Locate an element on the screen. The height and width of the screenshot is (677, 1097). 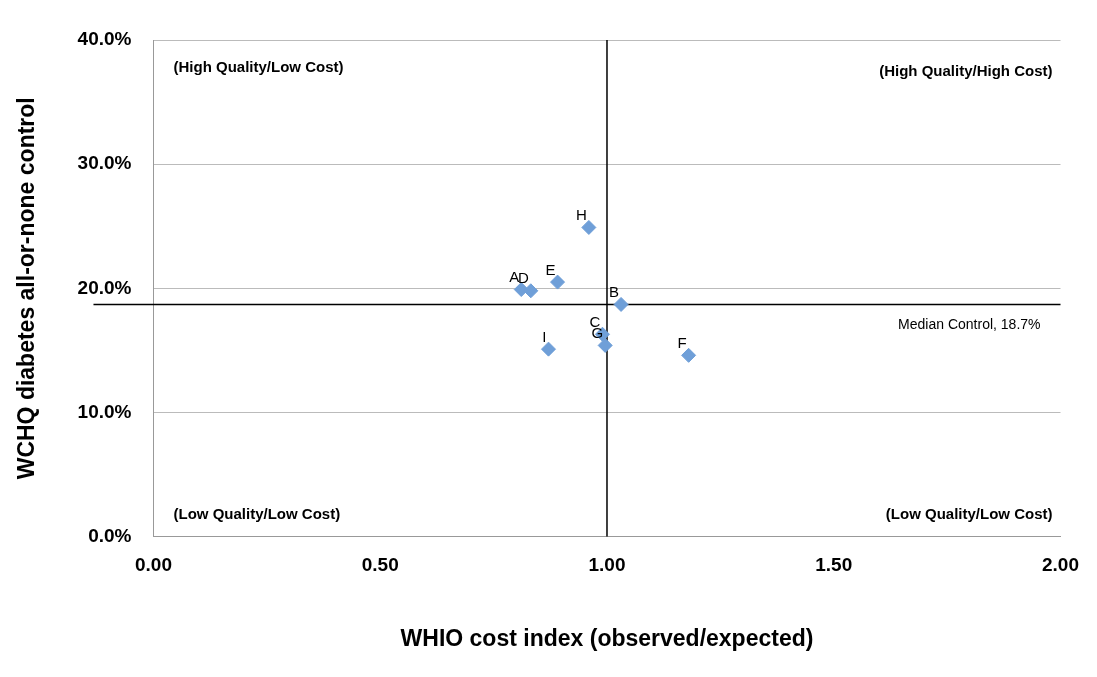
x-tick-label: 1.00 is located at coordinates (607, 565).